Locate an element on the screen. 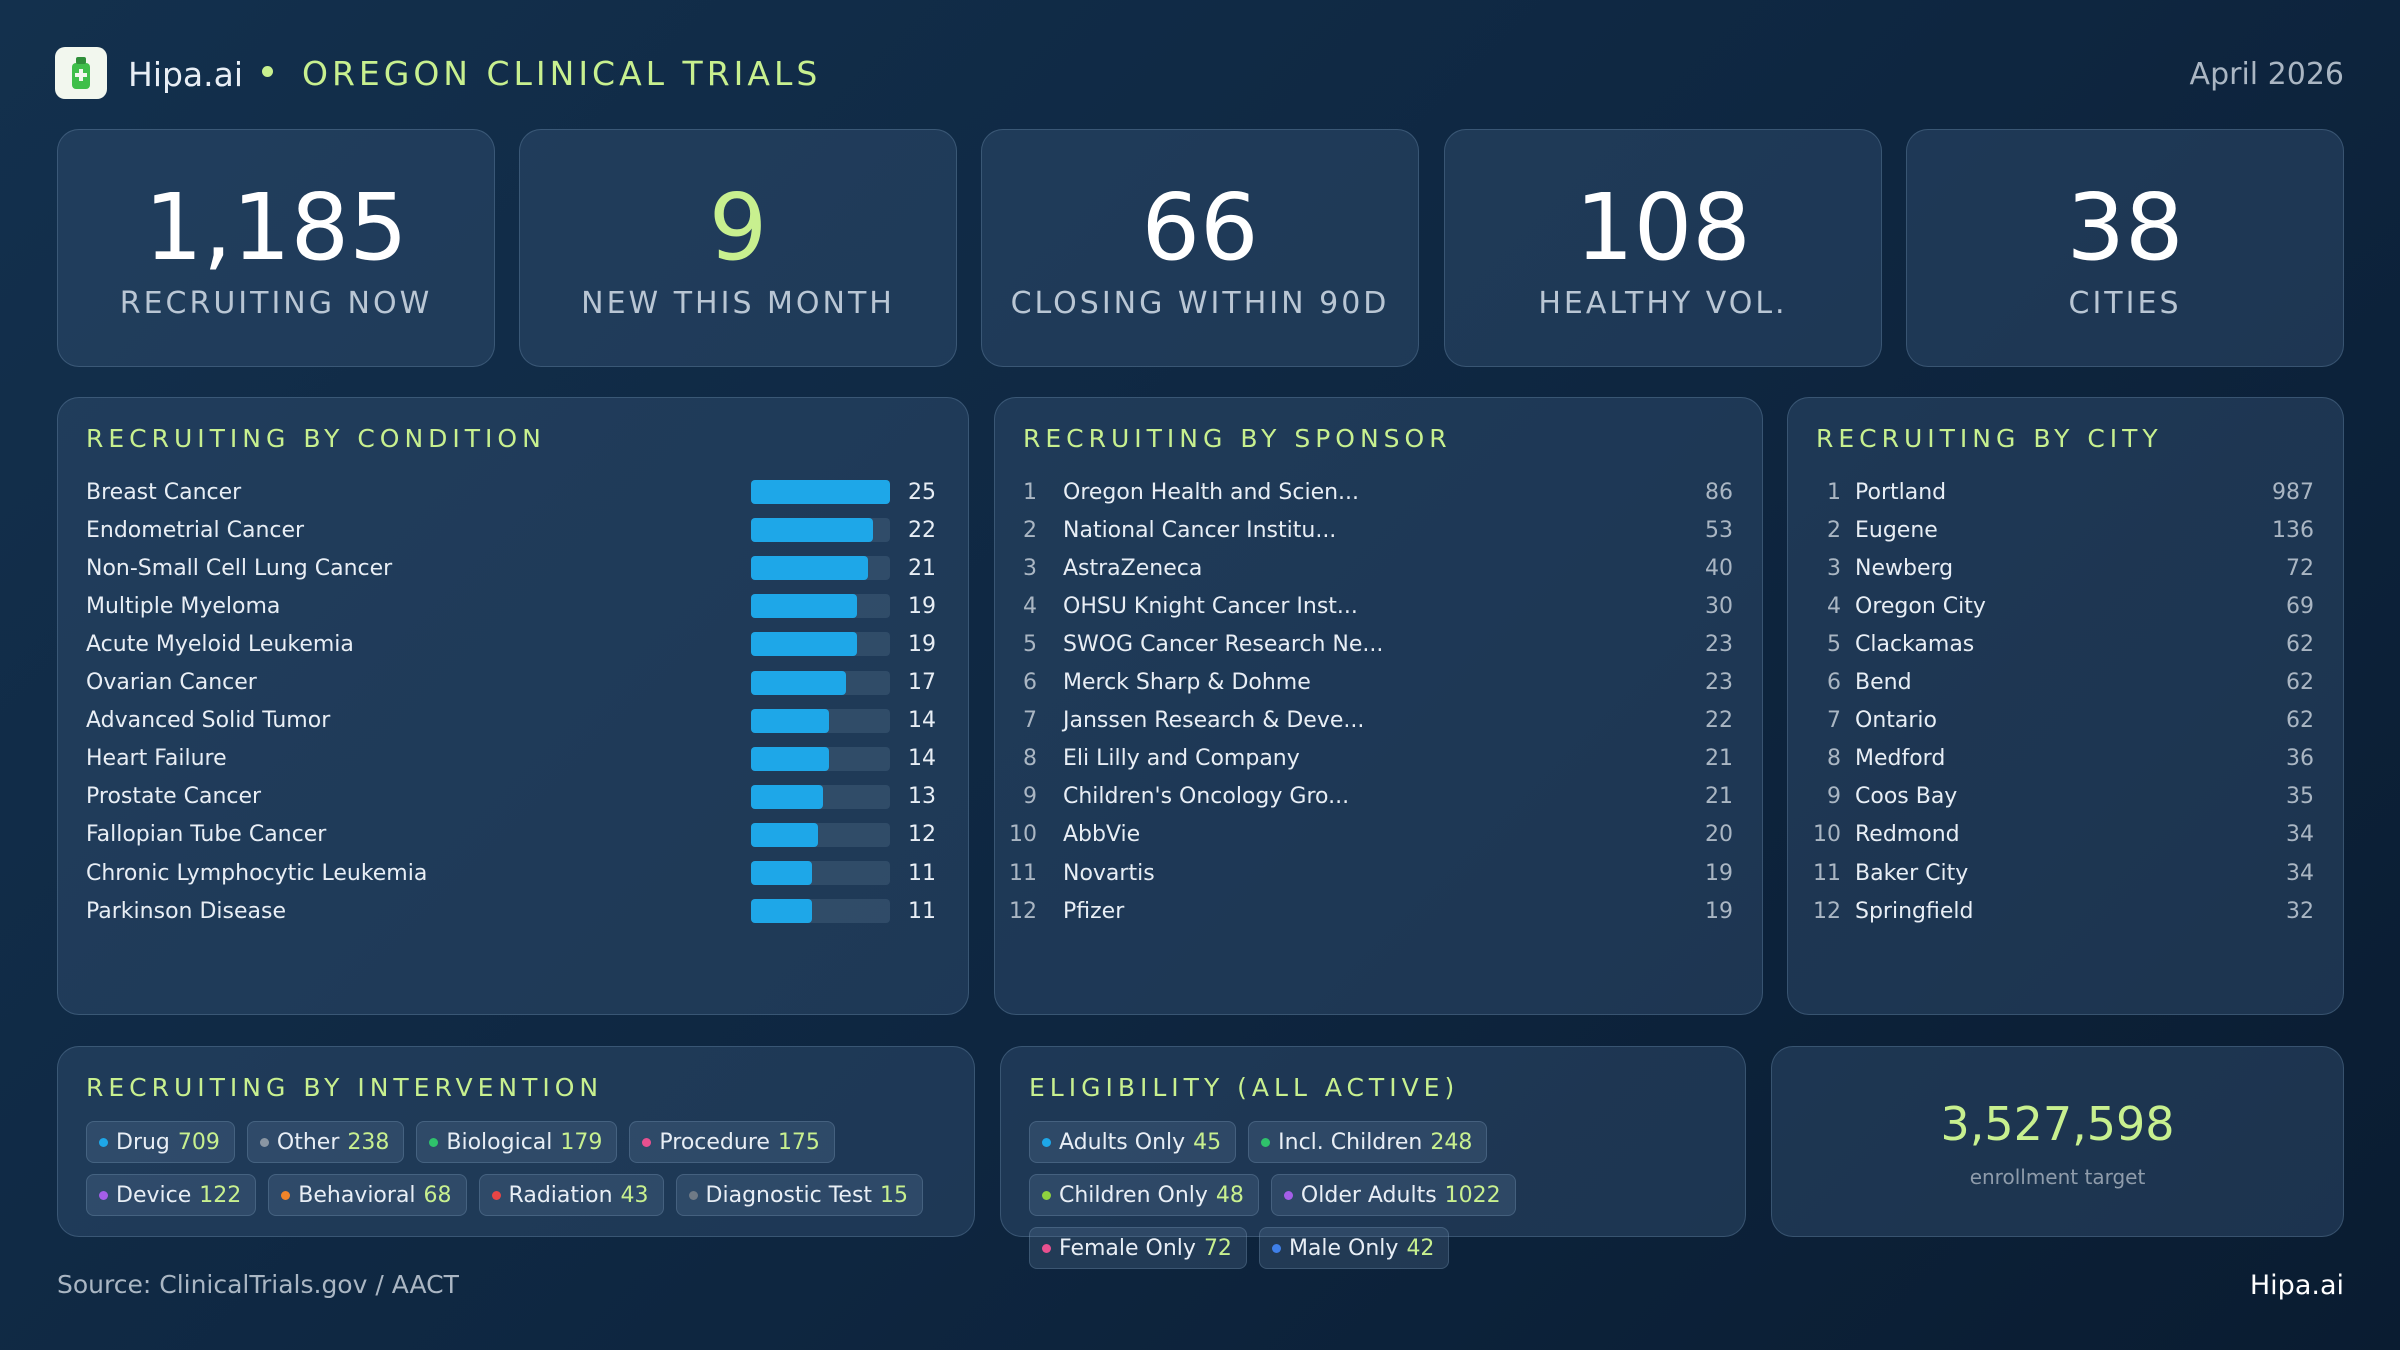  condition-value: 12 is located at coordinates (922, 835).